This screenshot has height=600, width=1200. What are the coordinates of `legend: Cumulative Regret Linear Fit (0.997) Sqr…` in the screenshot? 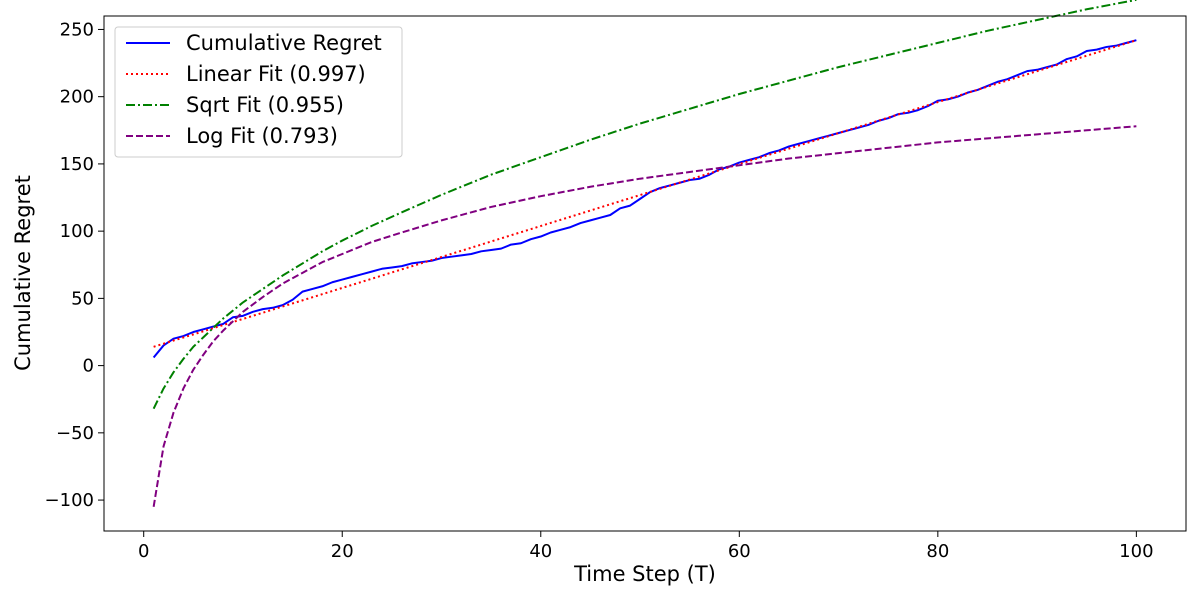 It's located at (258, 92).